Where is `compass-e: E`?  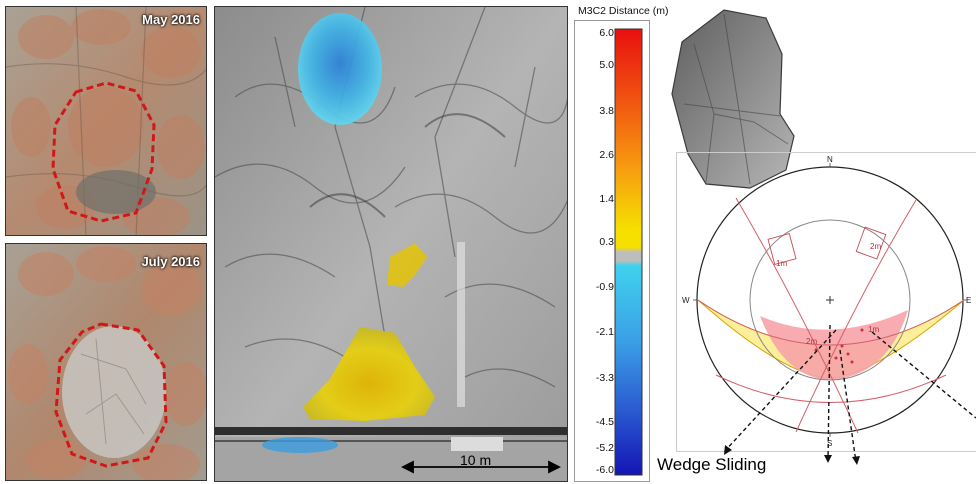
compass-e: E is located at coordinates (968, 300).